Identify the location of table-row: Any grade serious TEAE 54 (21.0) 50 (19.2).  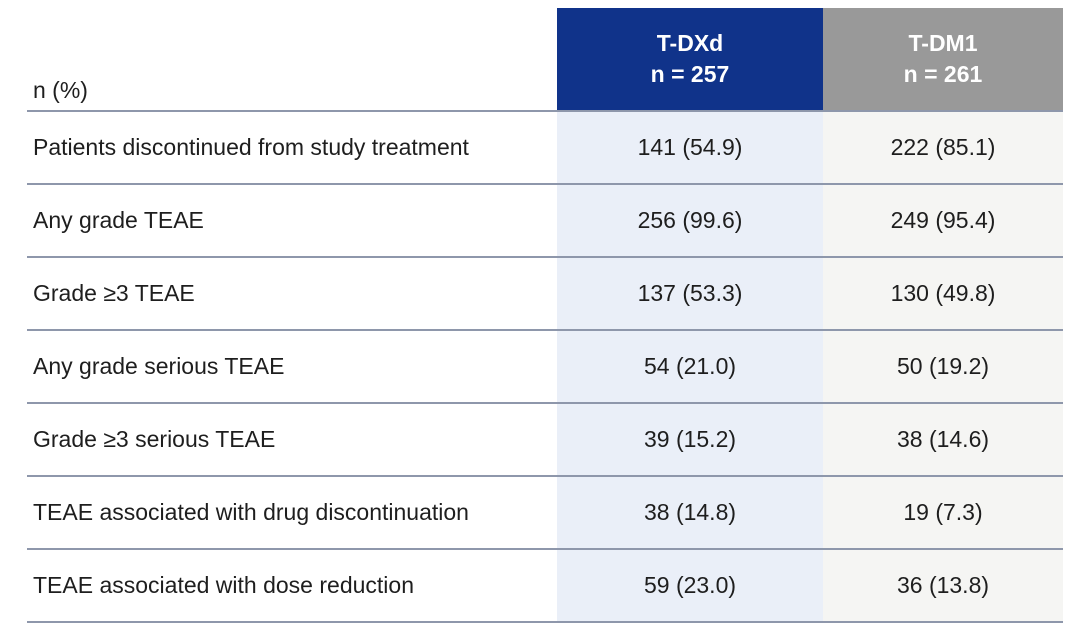
(545, 367).